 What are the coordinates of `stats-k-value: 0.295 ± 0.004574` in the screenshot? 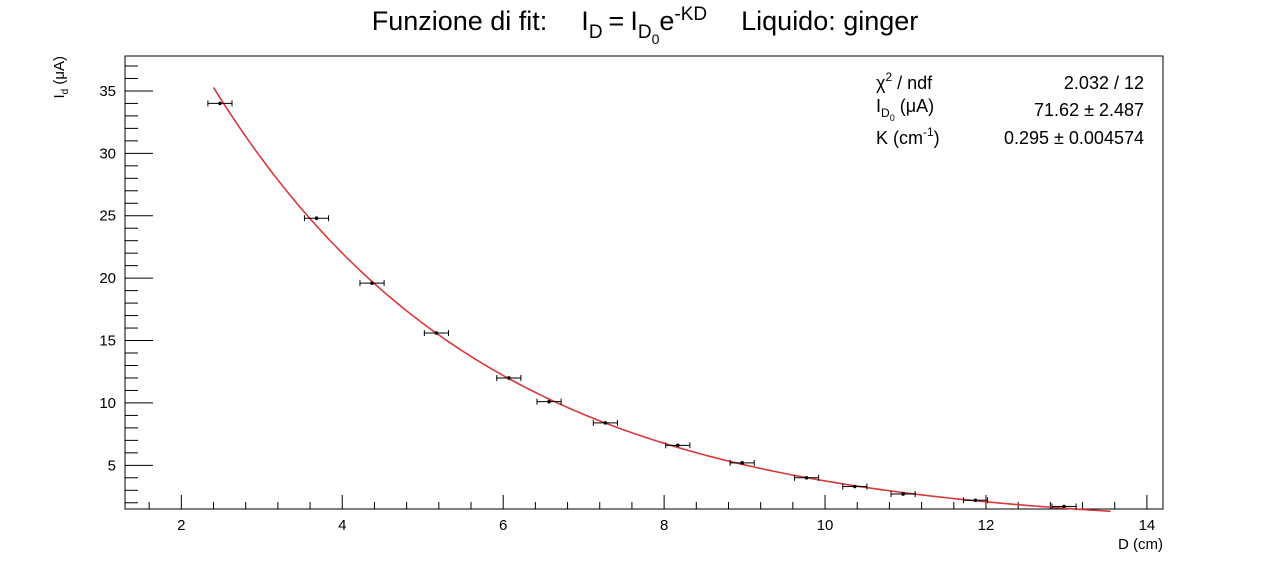 It's located at (1074, 138).